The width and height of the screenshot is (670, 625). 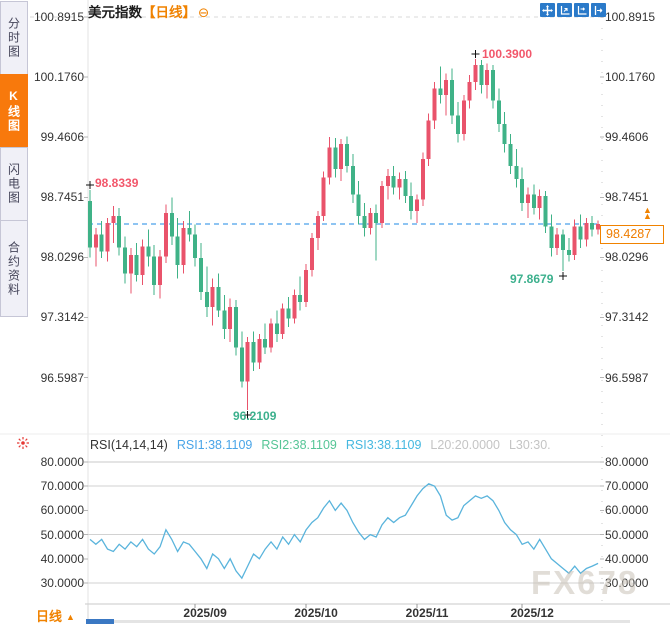 What do you see at coordinates (204, 12) in the screenshot?
I see `collapse-icon: ⊖` at bounding box center [204, 12].